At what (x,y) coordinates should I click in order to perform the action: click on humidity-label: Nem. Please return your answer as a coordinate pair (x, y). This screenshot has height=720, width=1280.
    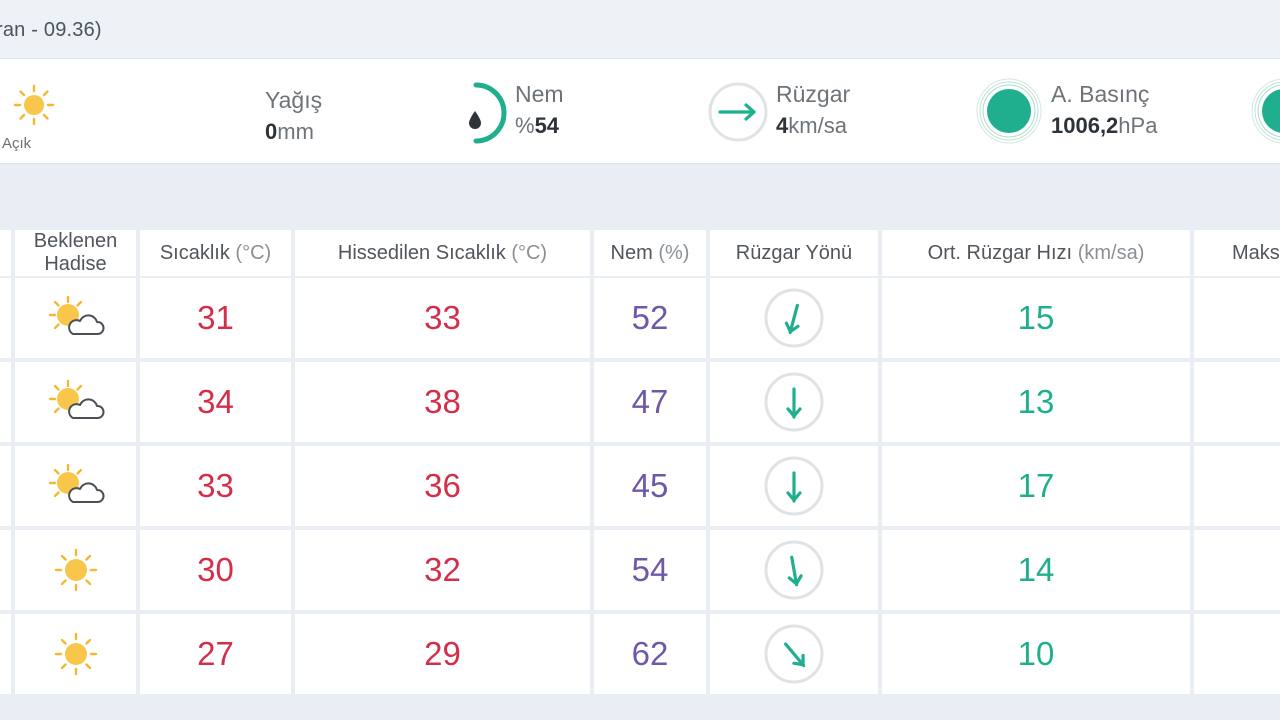
    Looking at the image, I should click on (539, 94).